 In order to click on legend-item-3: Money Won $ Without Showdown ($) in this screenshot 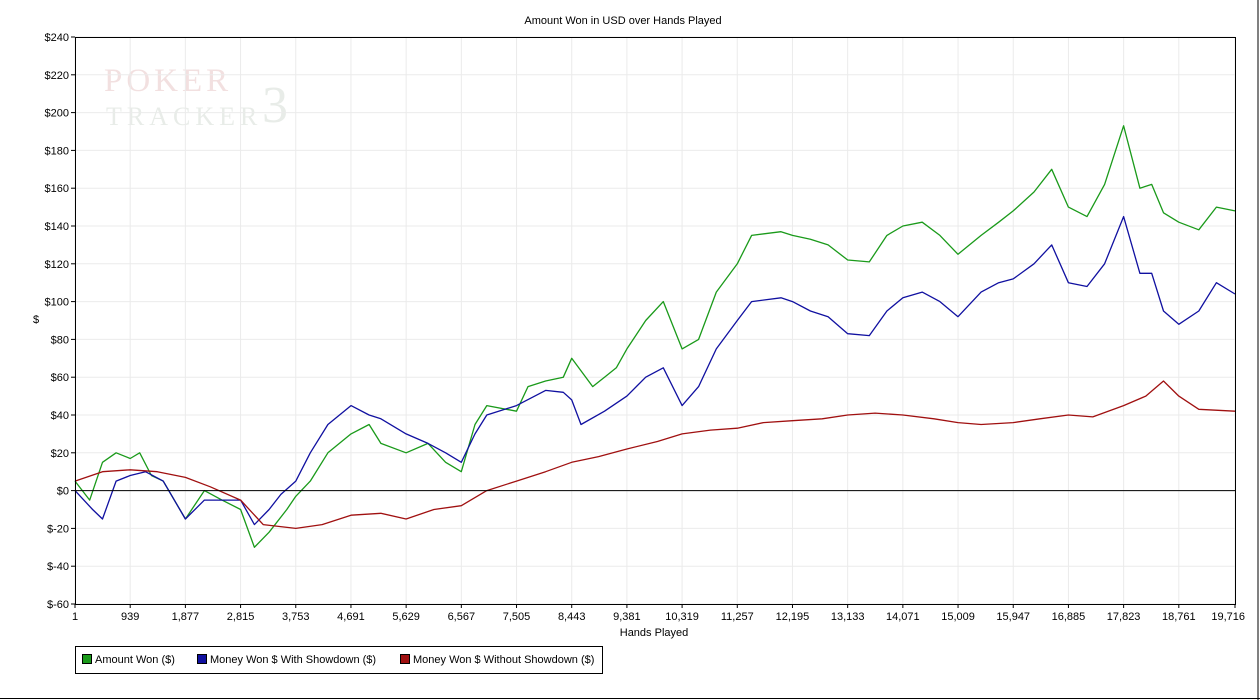, I will do `click(497, 660)`.